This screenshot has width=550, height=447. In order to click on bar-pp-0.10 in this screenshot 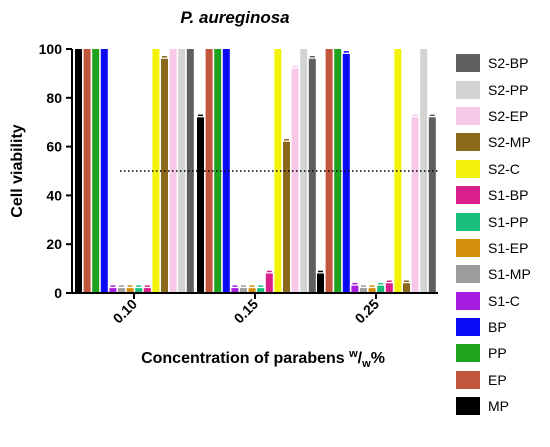, I will do `click(96, 171)`.